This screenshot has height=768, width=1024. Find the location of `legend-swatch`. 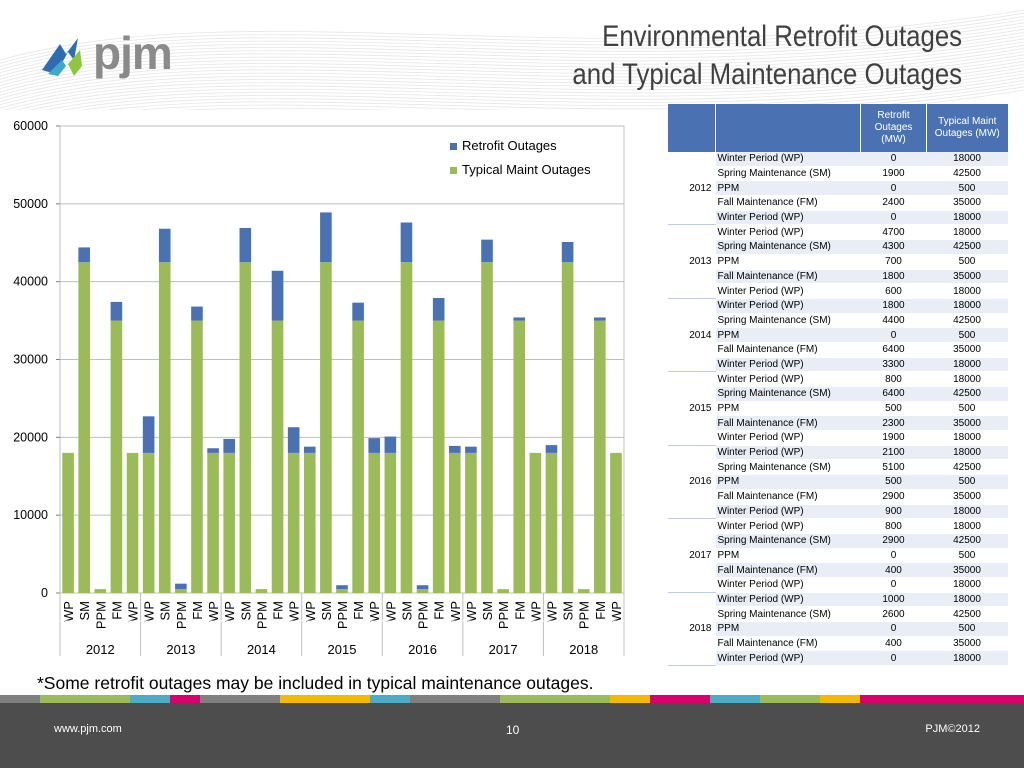

legend-swatch is located at coordinates (453, 146).